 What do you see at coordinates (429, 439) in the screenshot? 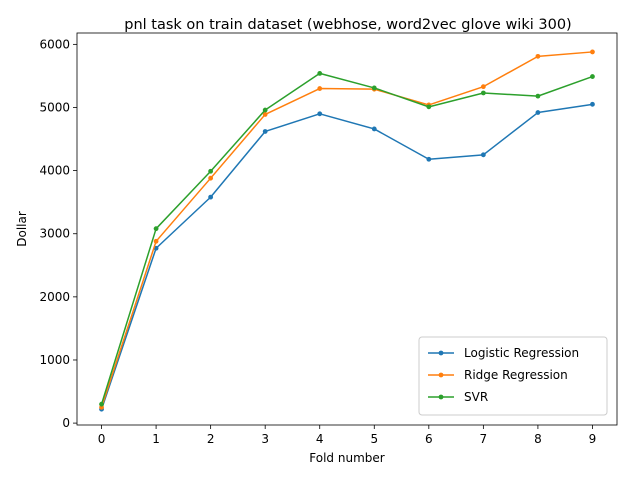
I see `x-tick-label: 6` at bounding box center [429, 439].